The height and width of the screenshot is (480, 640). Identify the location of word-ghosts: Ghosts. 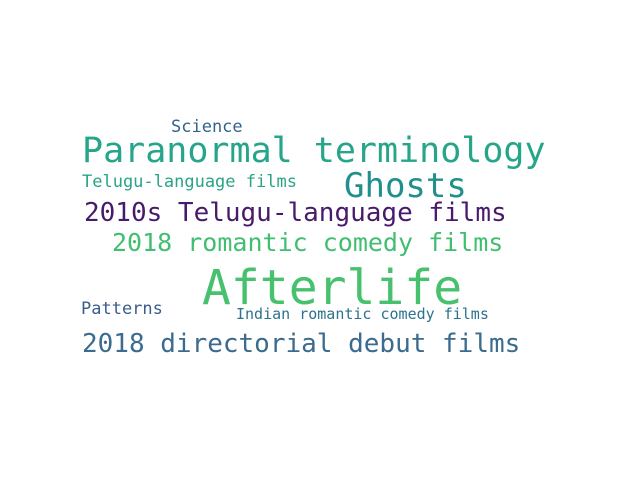
(405, 186).